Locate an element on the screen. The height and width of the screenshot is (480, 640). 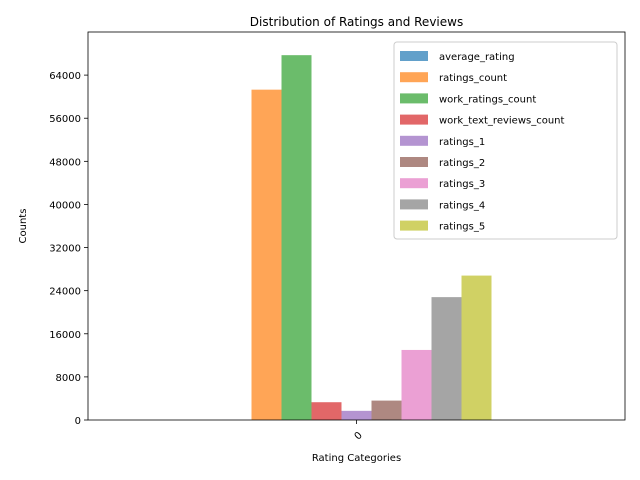
x-axis: 0 is located at coordinates (359, 431).